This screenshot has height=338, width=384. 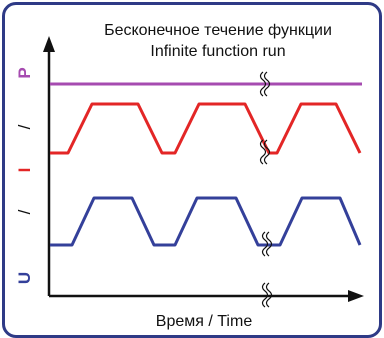 I want to click on y-label-p: P, so click(x=24, y=72).